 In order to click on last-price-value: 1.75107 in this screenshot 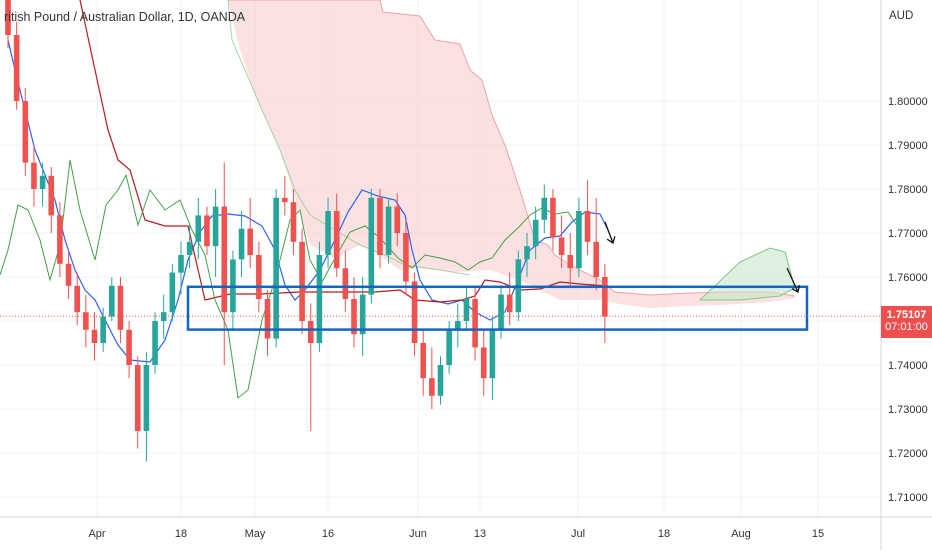, I will do `click(906, 315)`.